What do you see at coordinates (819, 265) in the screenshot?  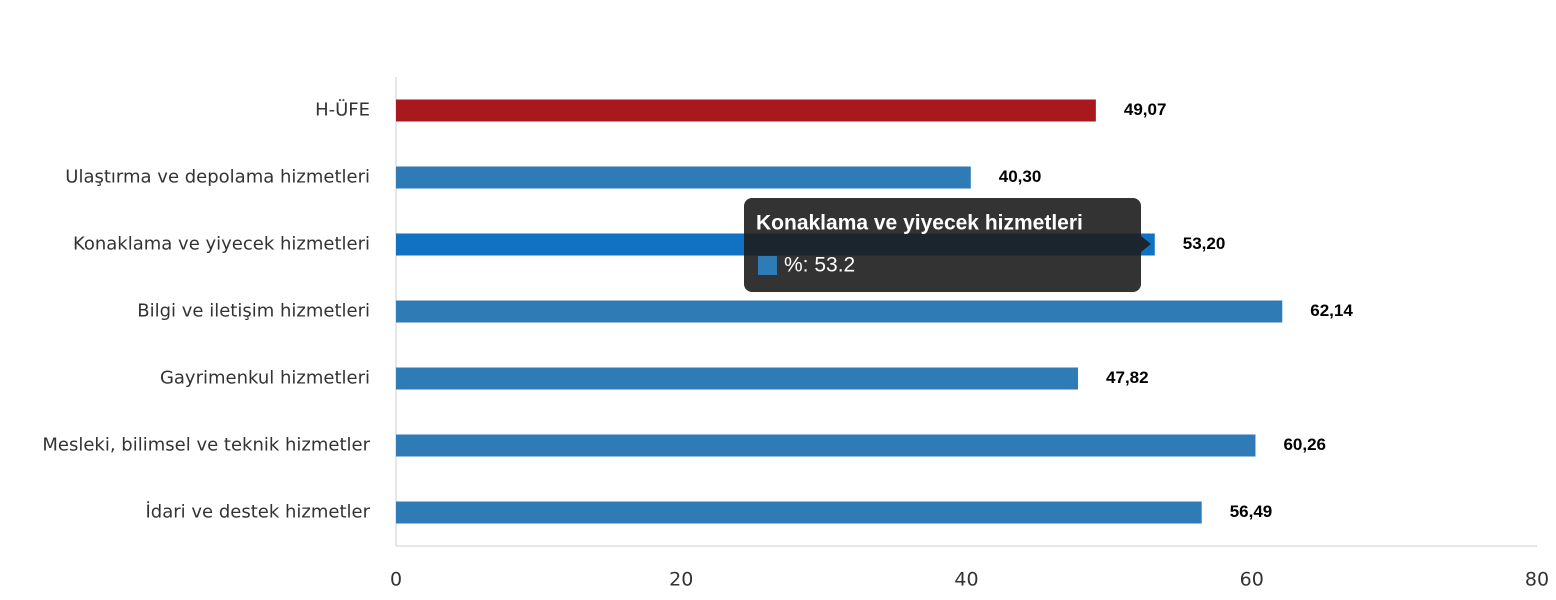 I see `tooltip-text: %: 53.2` at bounding box center [819, 265].